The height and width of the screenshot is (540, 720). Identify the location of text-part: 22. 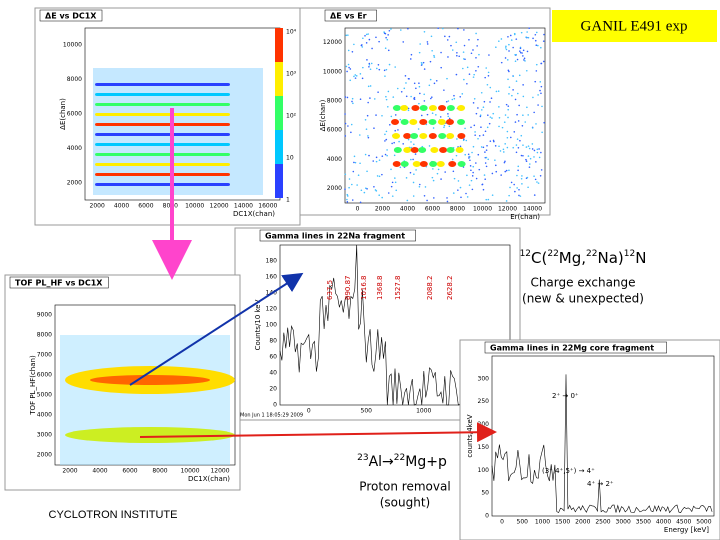
(591, 254).